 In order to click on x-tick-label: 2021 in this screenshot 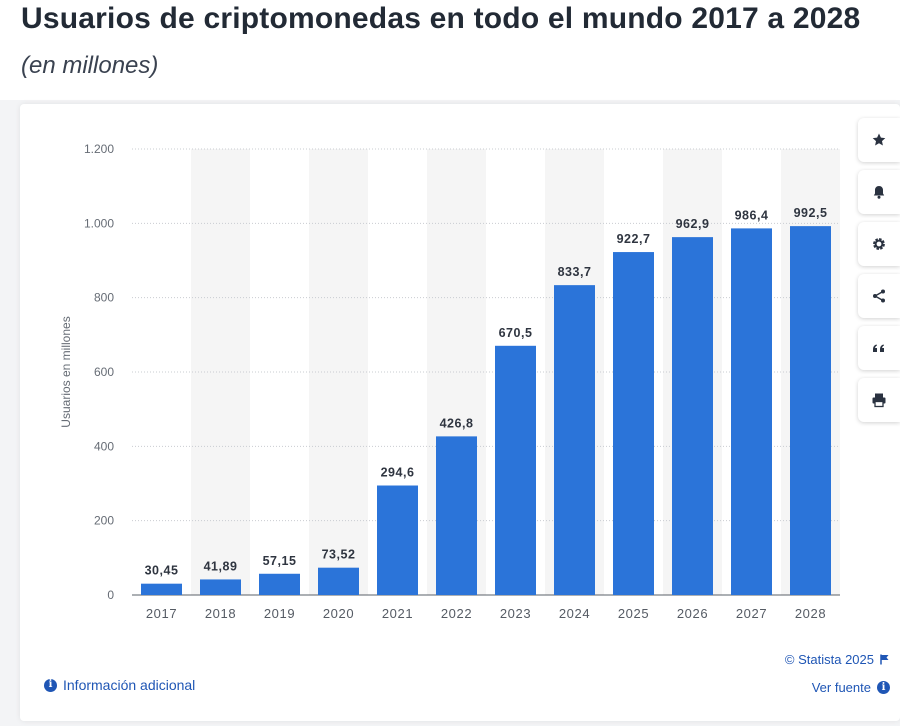, I will do `click(397, 613)`.